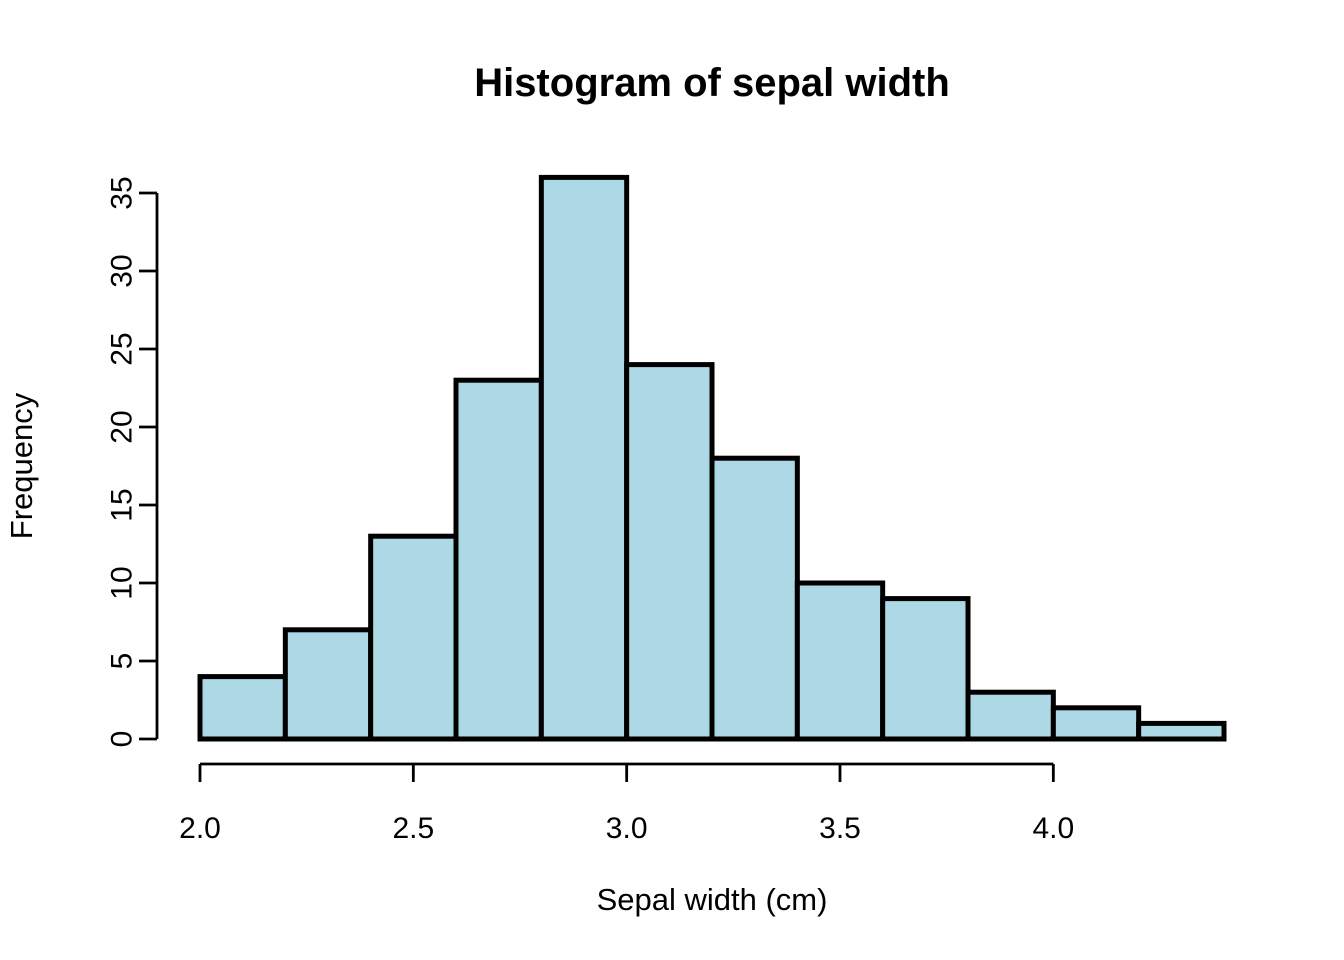 Image resolution: width=1344 pixels, height=960 pixels. I want to click on x-tick-label: 3.0, so click(627, 828).